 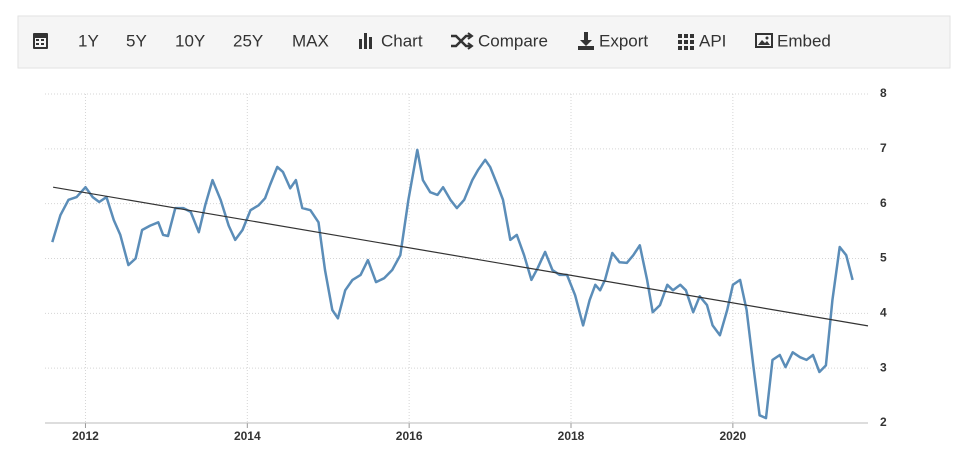 I want to click on range-10y: 10Y, so click(x=190, y=40).